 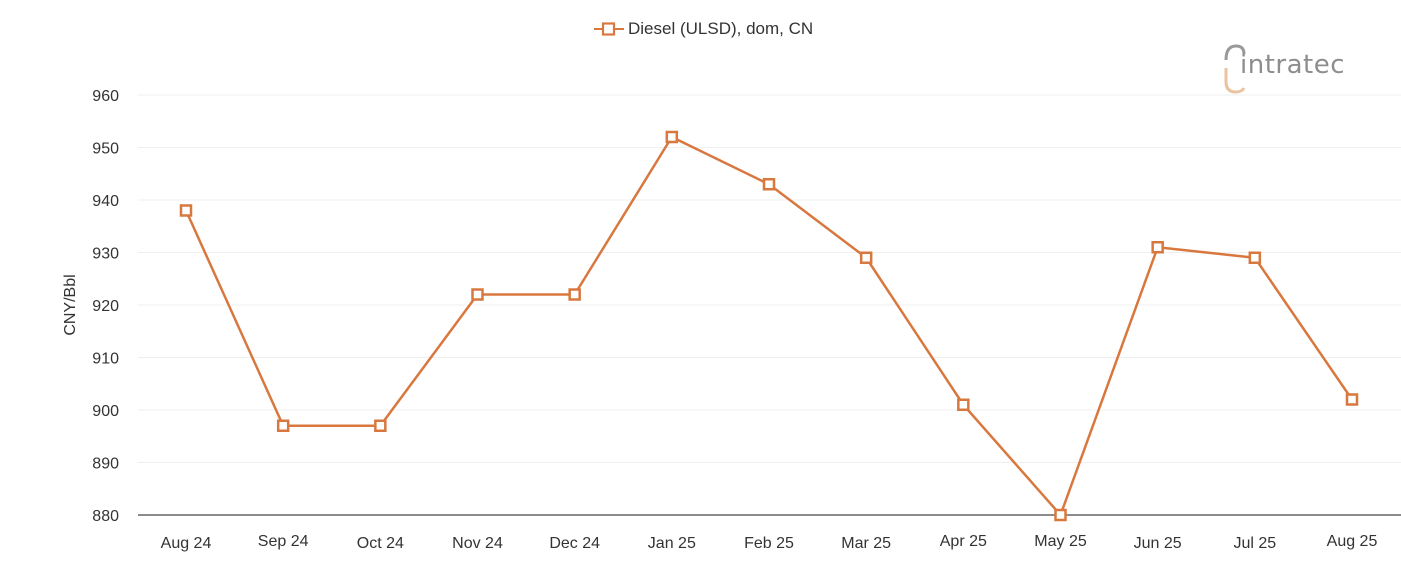 I want to click on legend-label: Diesel (ULSD), dom, CN, so click(x=721, y=28).